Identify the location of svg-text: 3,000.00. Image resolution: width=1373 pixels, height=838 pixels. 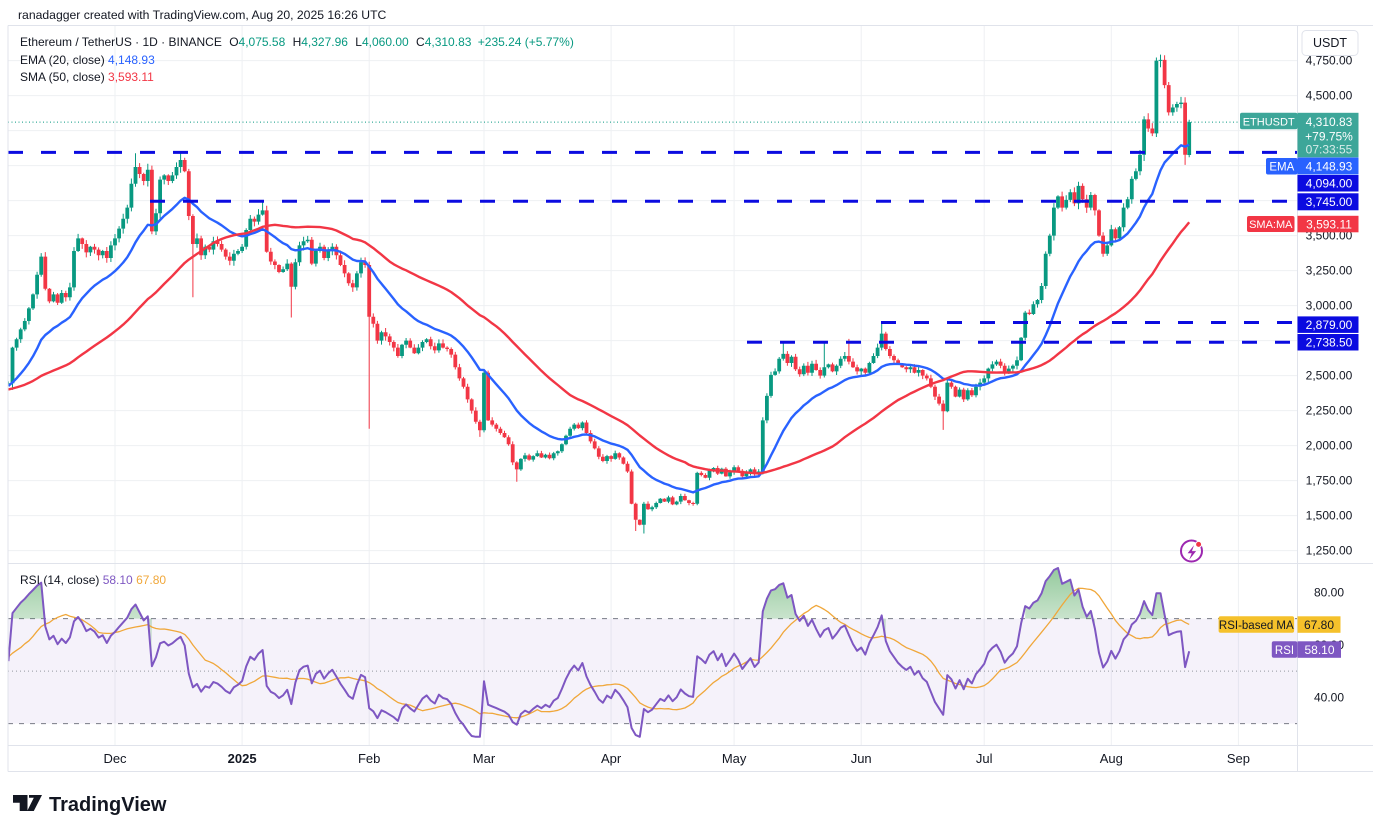
(1329, 306).